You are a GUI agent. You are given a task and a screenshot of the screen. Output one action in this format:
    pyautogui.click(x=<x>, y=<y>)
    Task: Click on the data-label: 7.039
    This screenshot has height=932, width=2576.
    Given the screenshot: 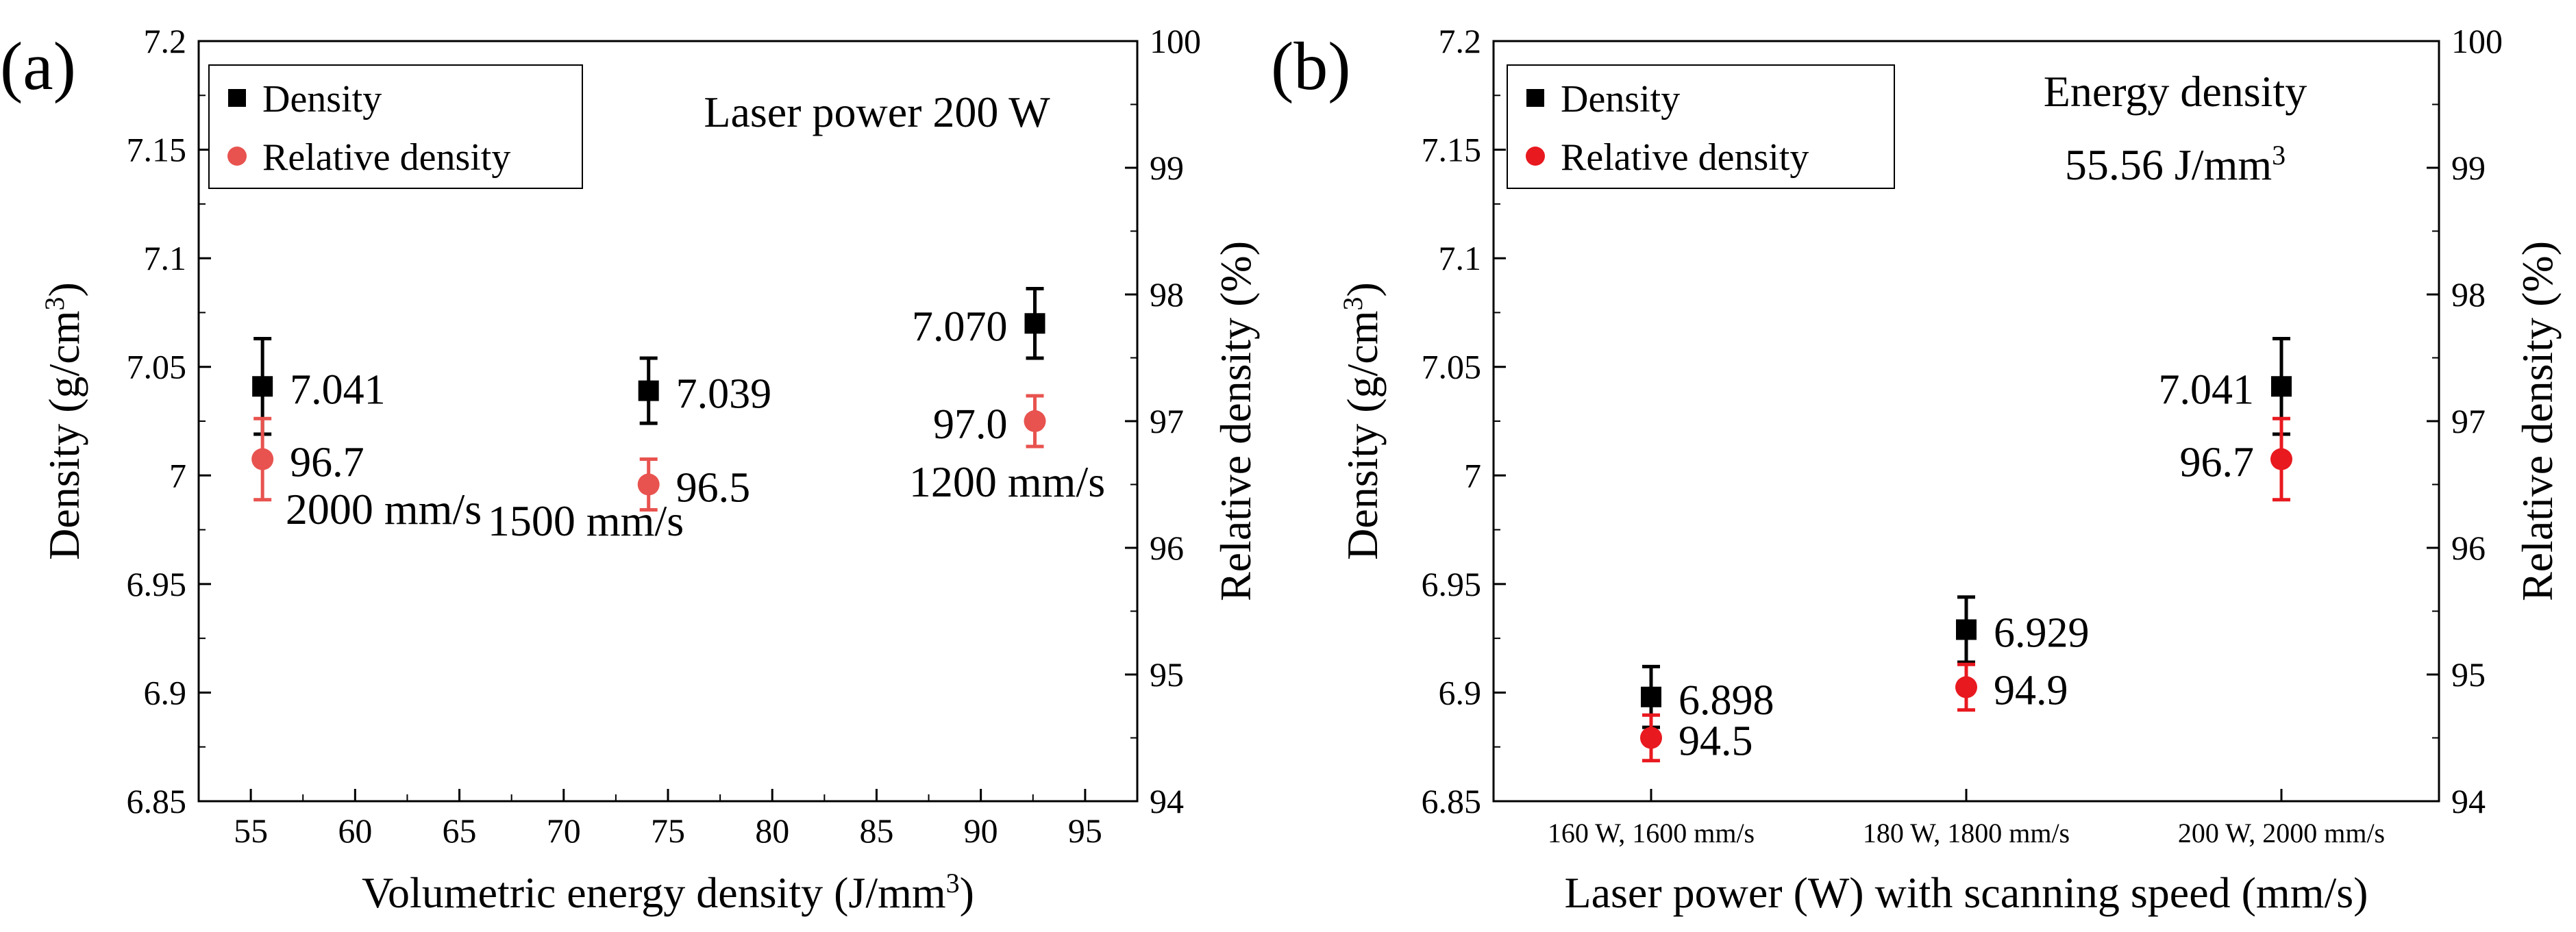 What is the action you would take?
    pyautogui.click(x=724, y=394)
    